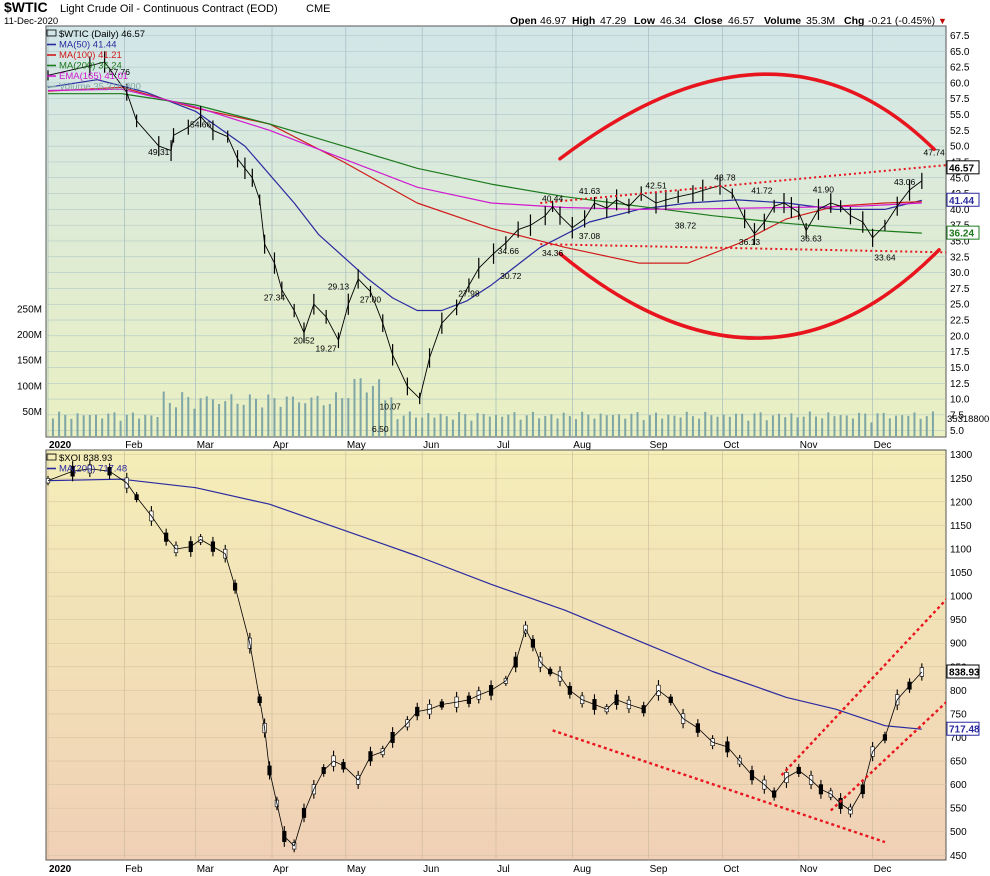  Describe the element at coordinates (960, 131) in the screenshot. I see `top-y-tick-label: 52.5` at that location.